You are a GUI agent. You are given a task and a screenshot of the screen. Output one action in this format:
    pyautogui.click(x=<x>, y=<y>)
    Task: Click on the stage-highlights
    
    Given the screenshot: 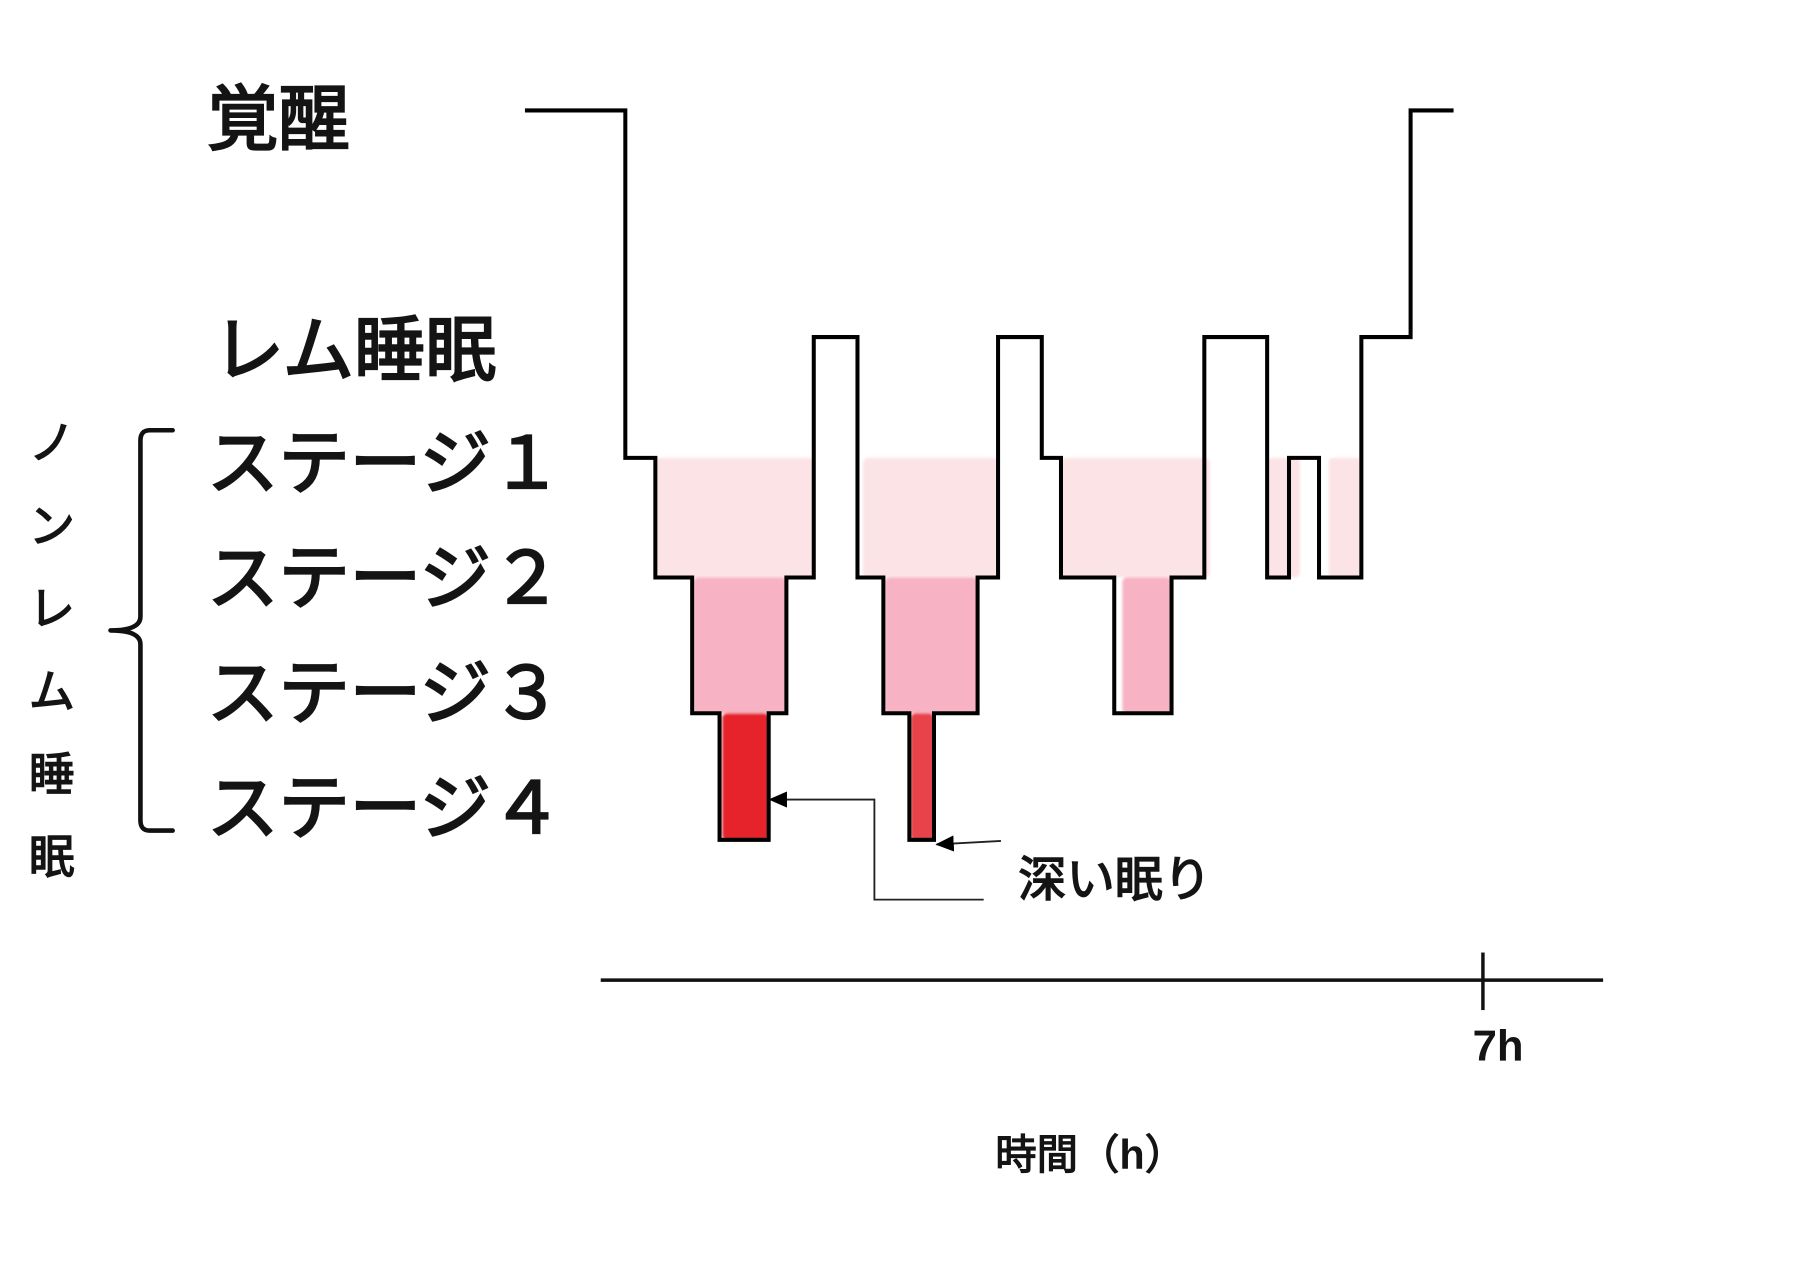 What is the action you would take?
    pyautogui.click(x=1008, y=648)
    